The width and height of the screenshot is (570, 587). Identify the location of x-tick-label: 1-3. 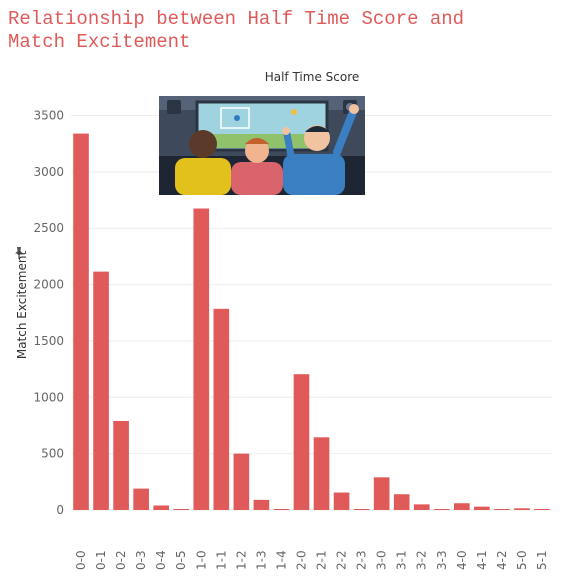
(261, 560).